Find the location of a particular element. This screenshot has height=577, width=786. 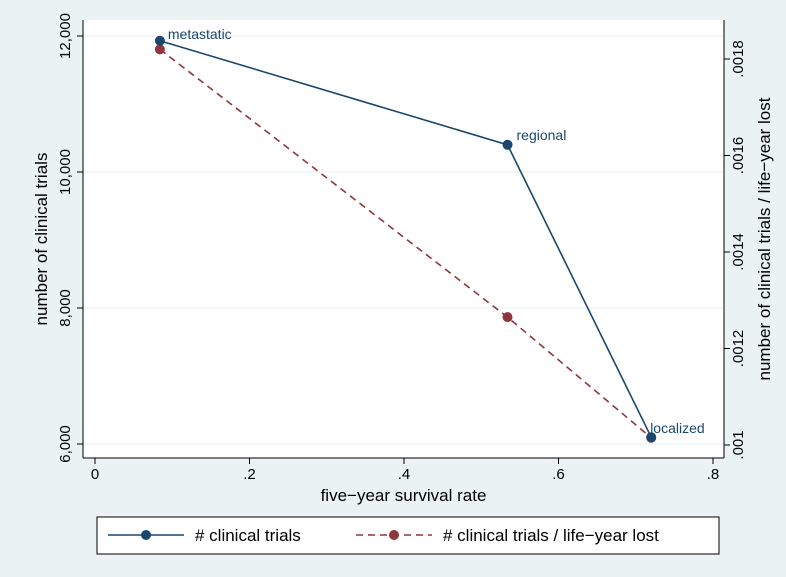

y-right-tick-label: .001 is located at coordinates (738, 444).